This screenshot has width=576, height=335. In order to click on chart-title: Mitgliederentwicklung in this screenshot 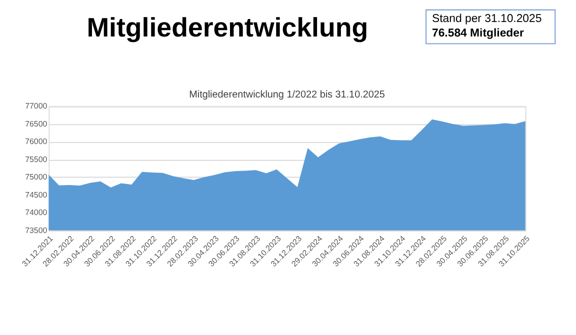, I will do `click(227, 27)`.